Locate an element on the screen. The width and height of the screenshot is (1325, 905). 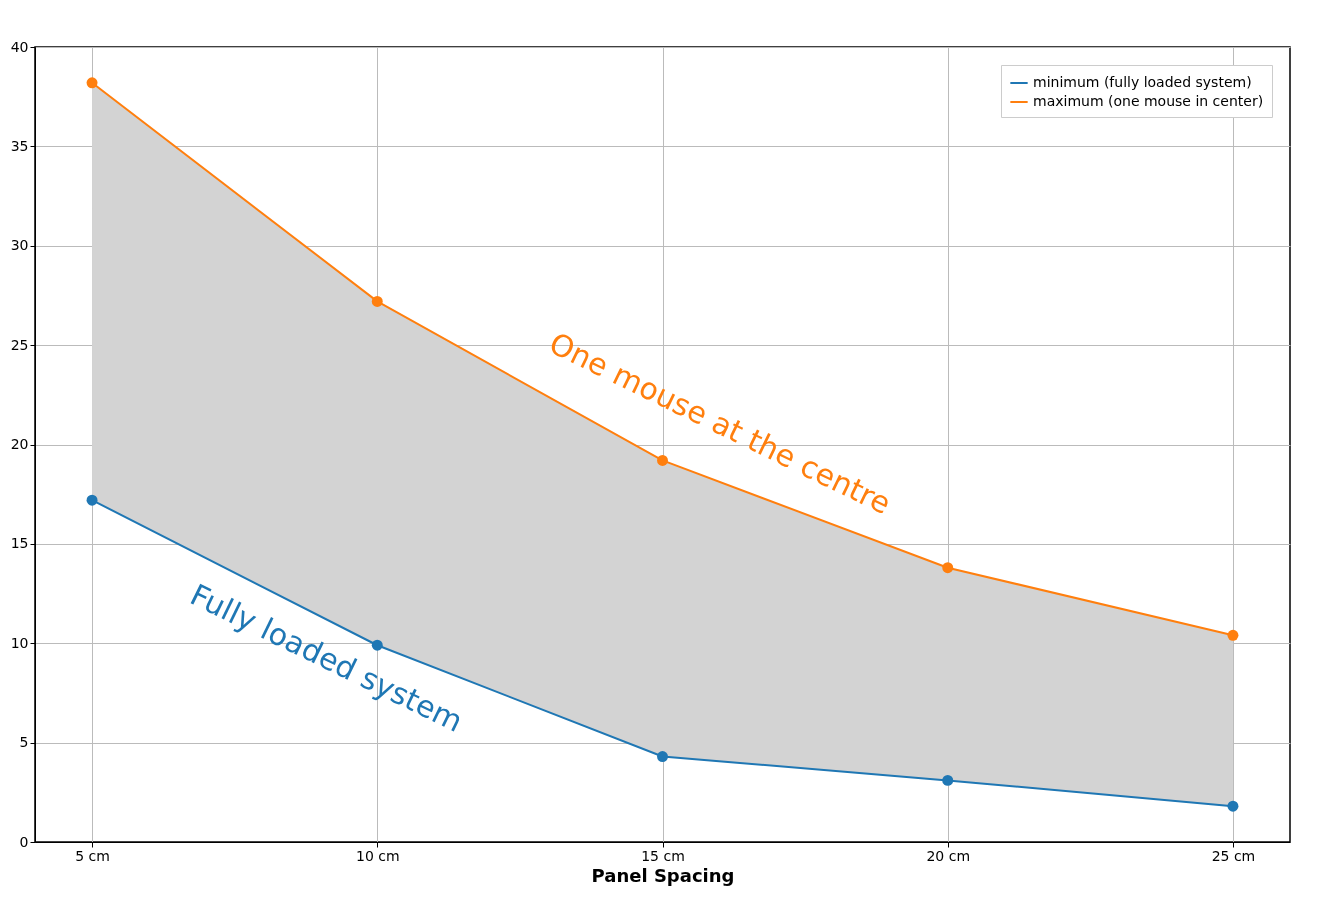
x-tick-label: 15 cm is located at coordinates (663, 855).